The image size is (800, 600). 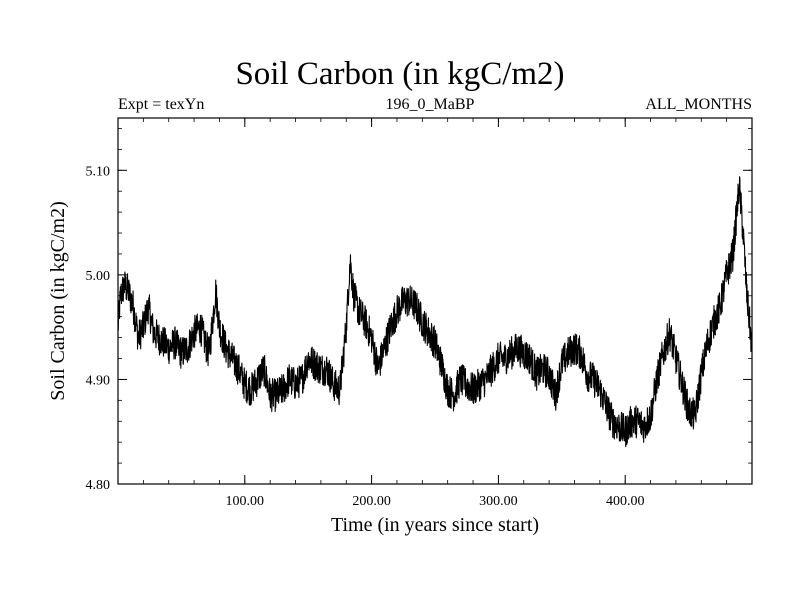 I want to click on period-label: 196_0_MaBP, so click(x=430, y=104).